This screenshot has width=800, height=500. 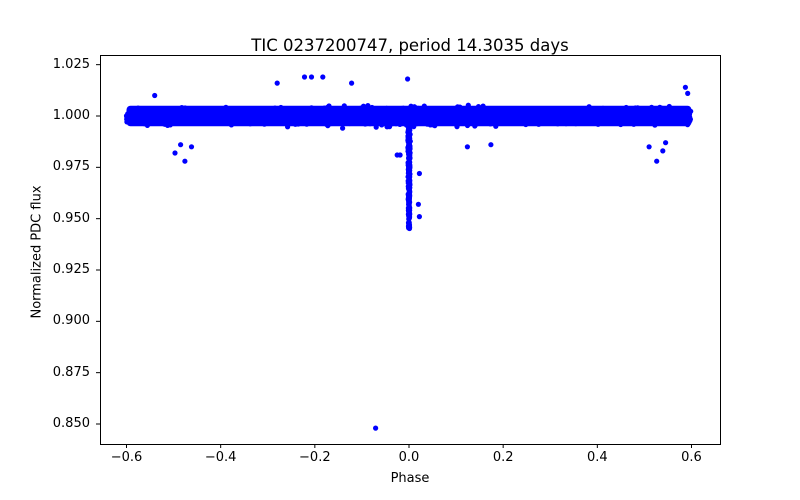 What do you see at coordinates (71, 115) in the screenshot?
I see `y-tick-label: 1.000` at bounding box center [71, 115].